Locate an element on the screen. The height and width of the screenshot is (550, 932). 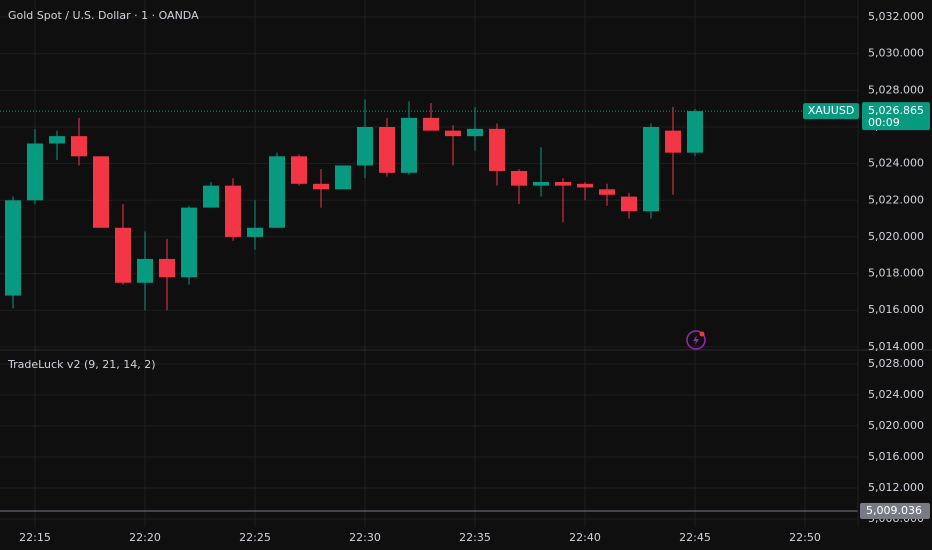
icon-bolt is located at coordinates (696, 340).